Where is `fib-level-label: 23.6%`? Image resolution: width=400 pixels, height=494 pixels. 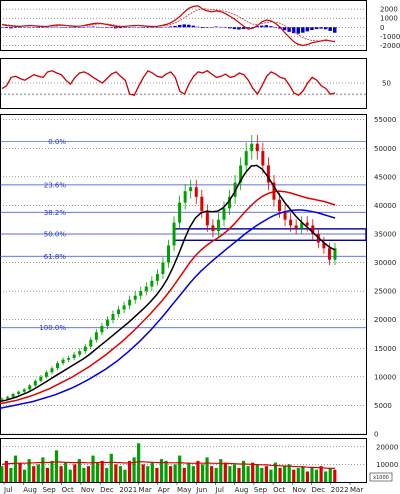
fib-level-label: 23.6% is located at coordinates (55, 185).